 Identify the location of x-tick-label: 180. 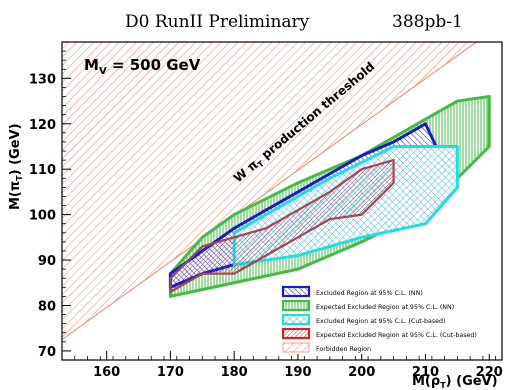
(234, 372).